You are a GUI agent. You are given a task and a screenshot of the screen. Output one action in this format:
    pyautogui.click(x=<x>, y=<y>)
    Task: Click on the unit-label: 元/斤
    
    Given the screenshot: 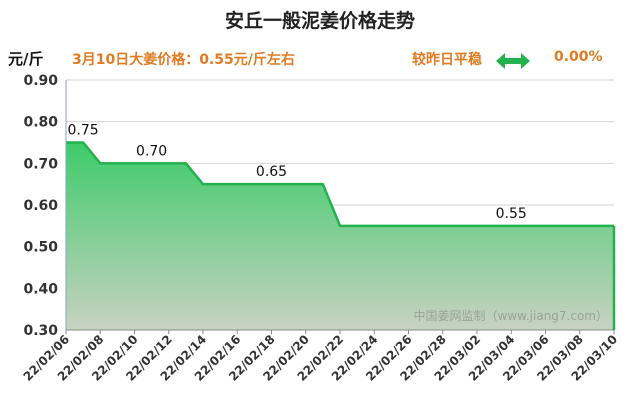 What is the action you would take?
    pyautogui.click(x=26, y=59)
    